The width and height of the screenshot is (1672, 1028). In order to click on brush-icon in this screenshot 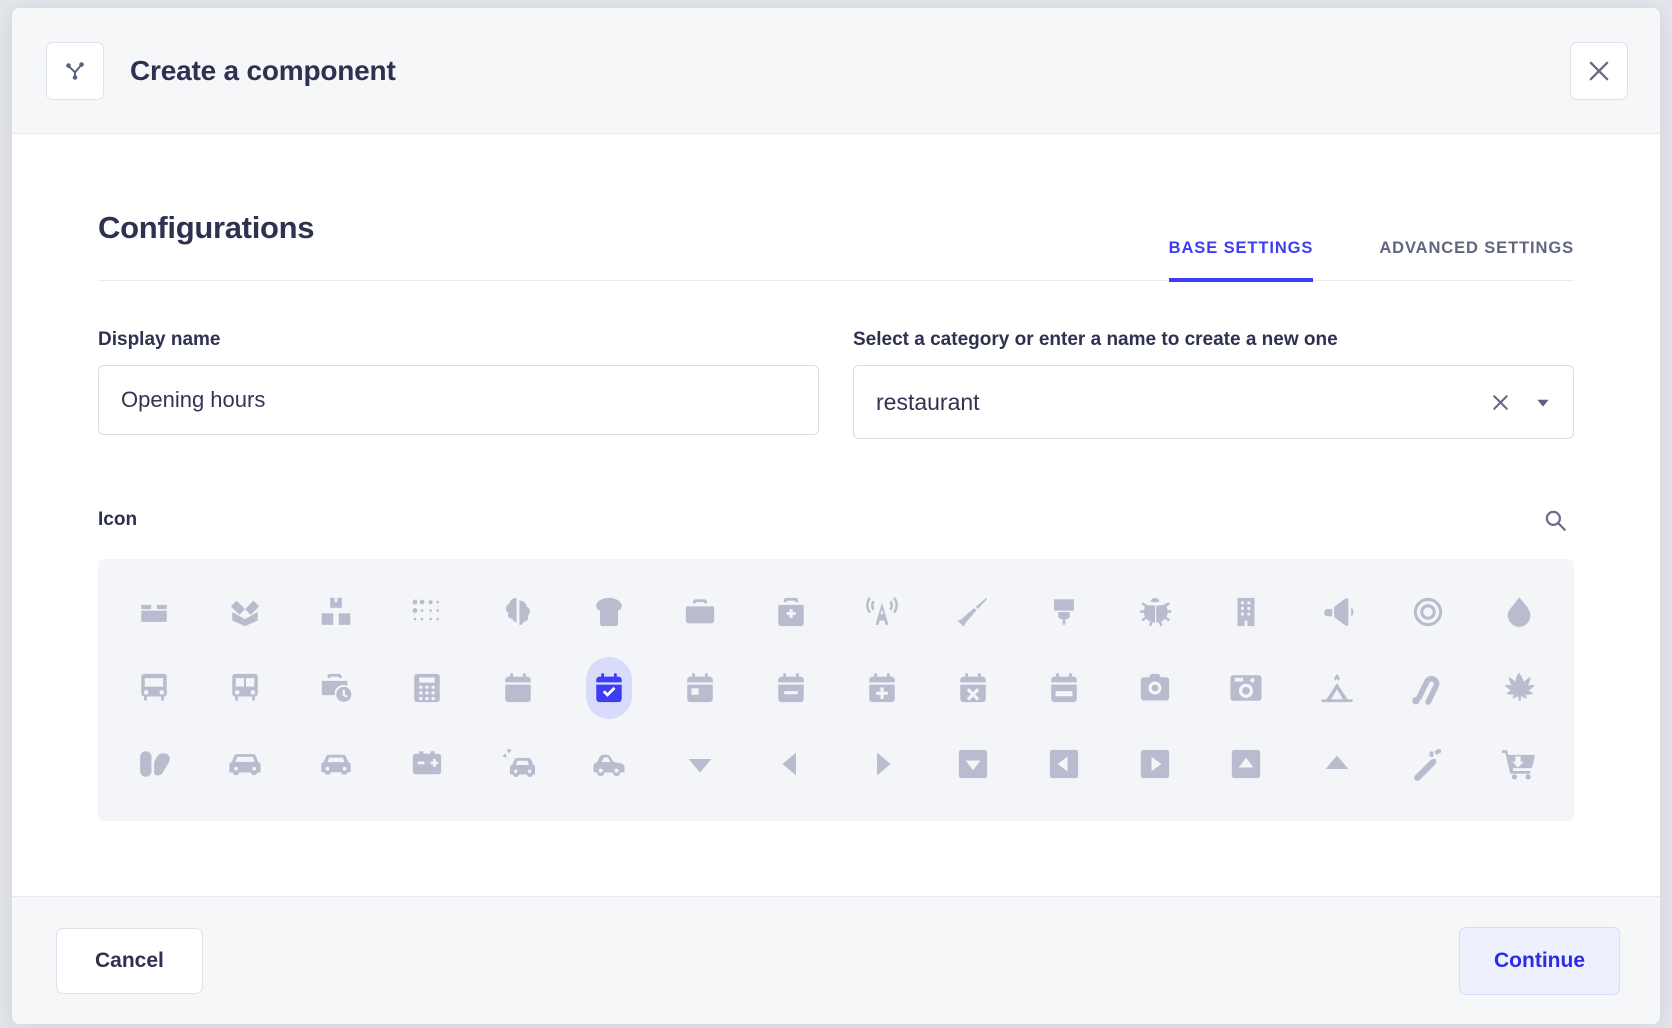, I will do `click(1063, 612)`.